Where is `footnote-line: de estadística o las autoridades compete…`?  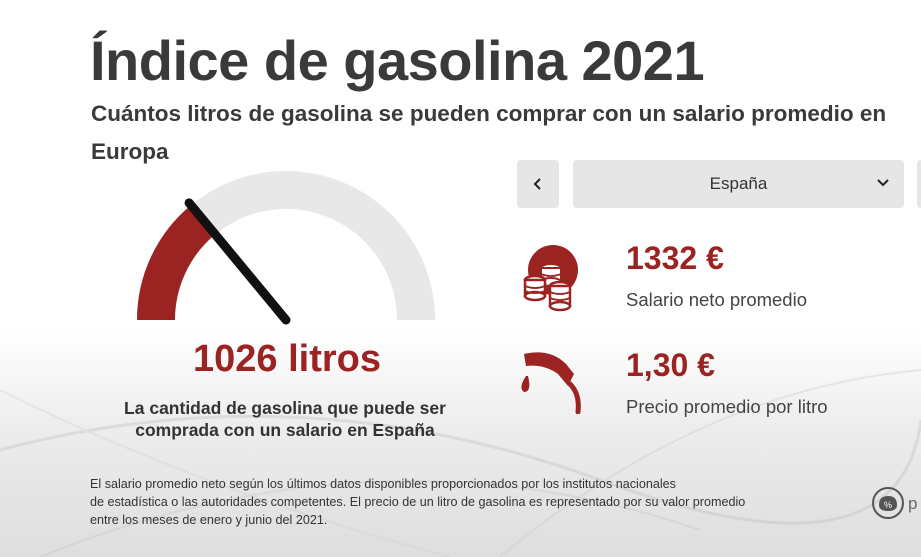 footnote-line: de estadística o las autoridades compete… is located at coordinates (418, 502).